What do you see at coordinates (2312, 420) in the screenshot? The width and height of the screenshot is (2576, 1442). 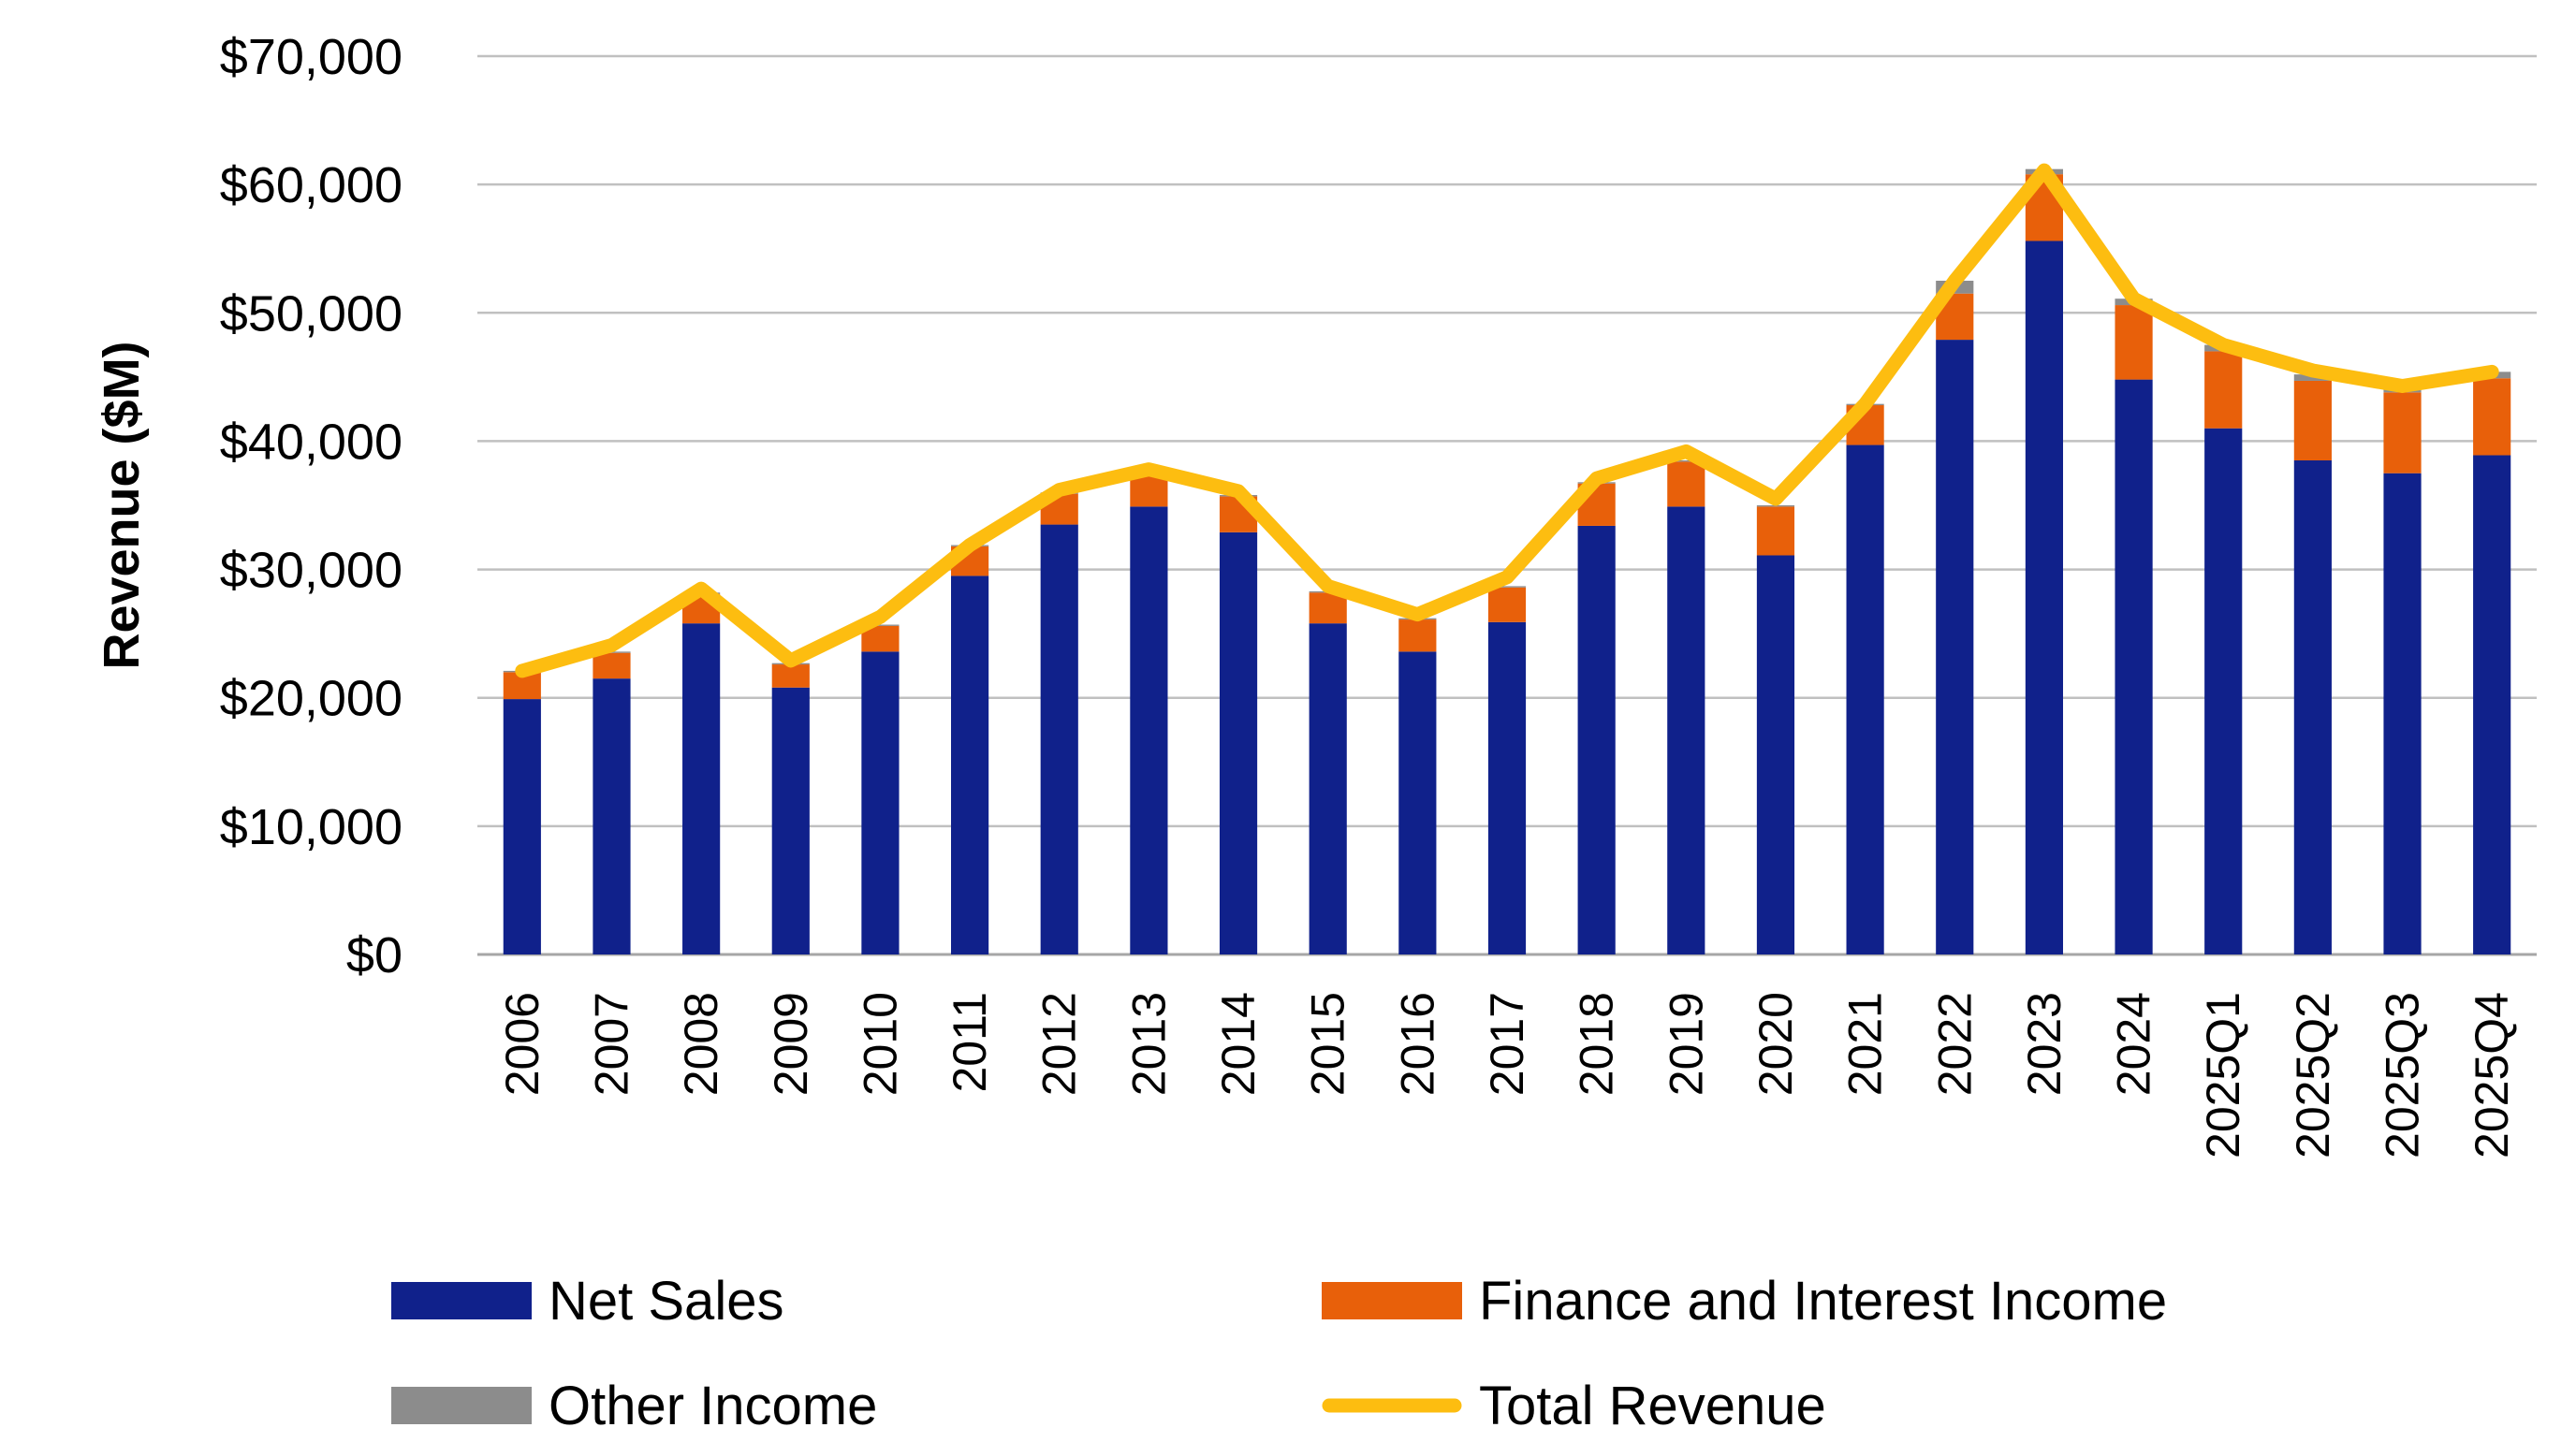 I see `bar-finance-and-interest-income-2025Q2` at bounding box center [2312, 420].